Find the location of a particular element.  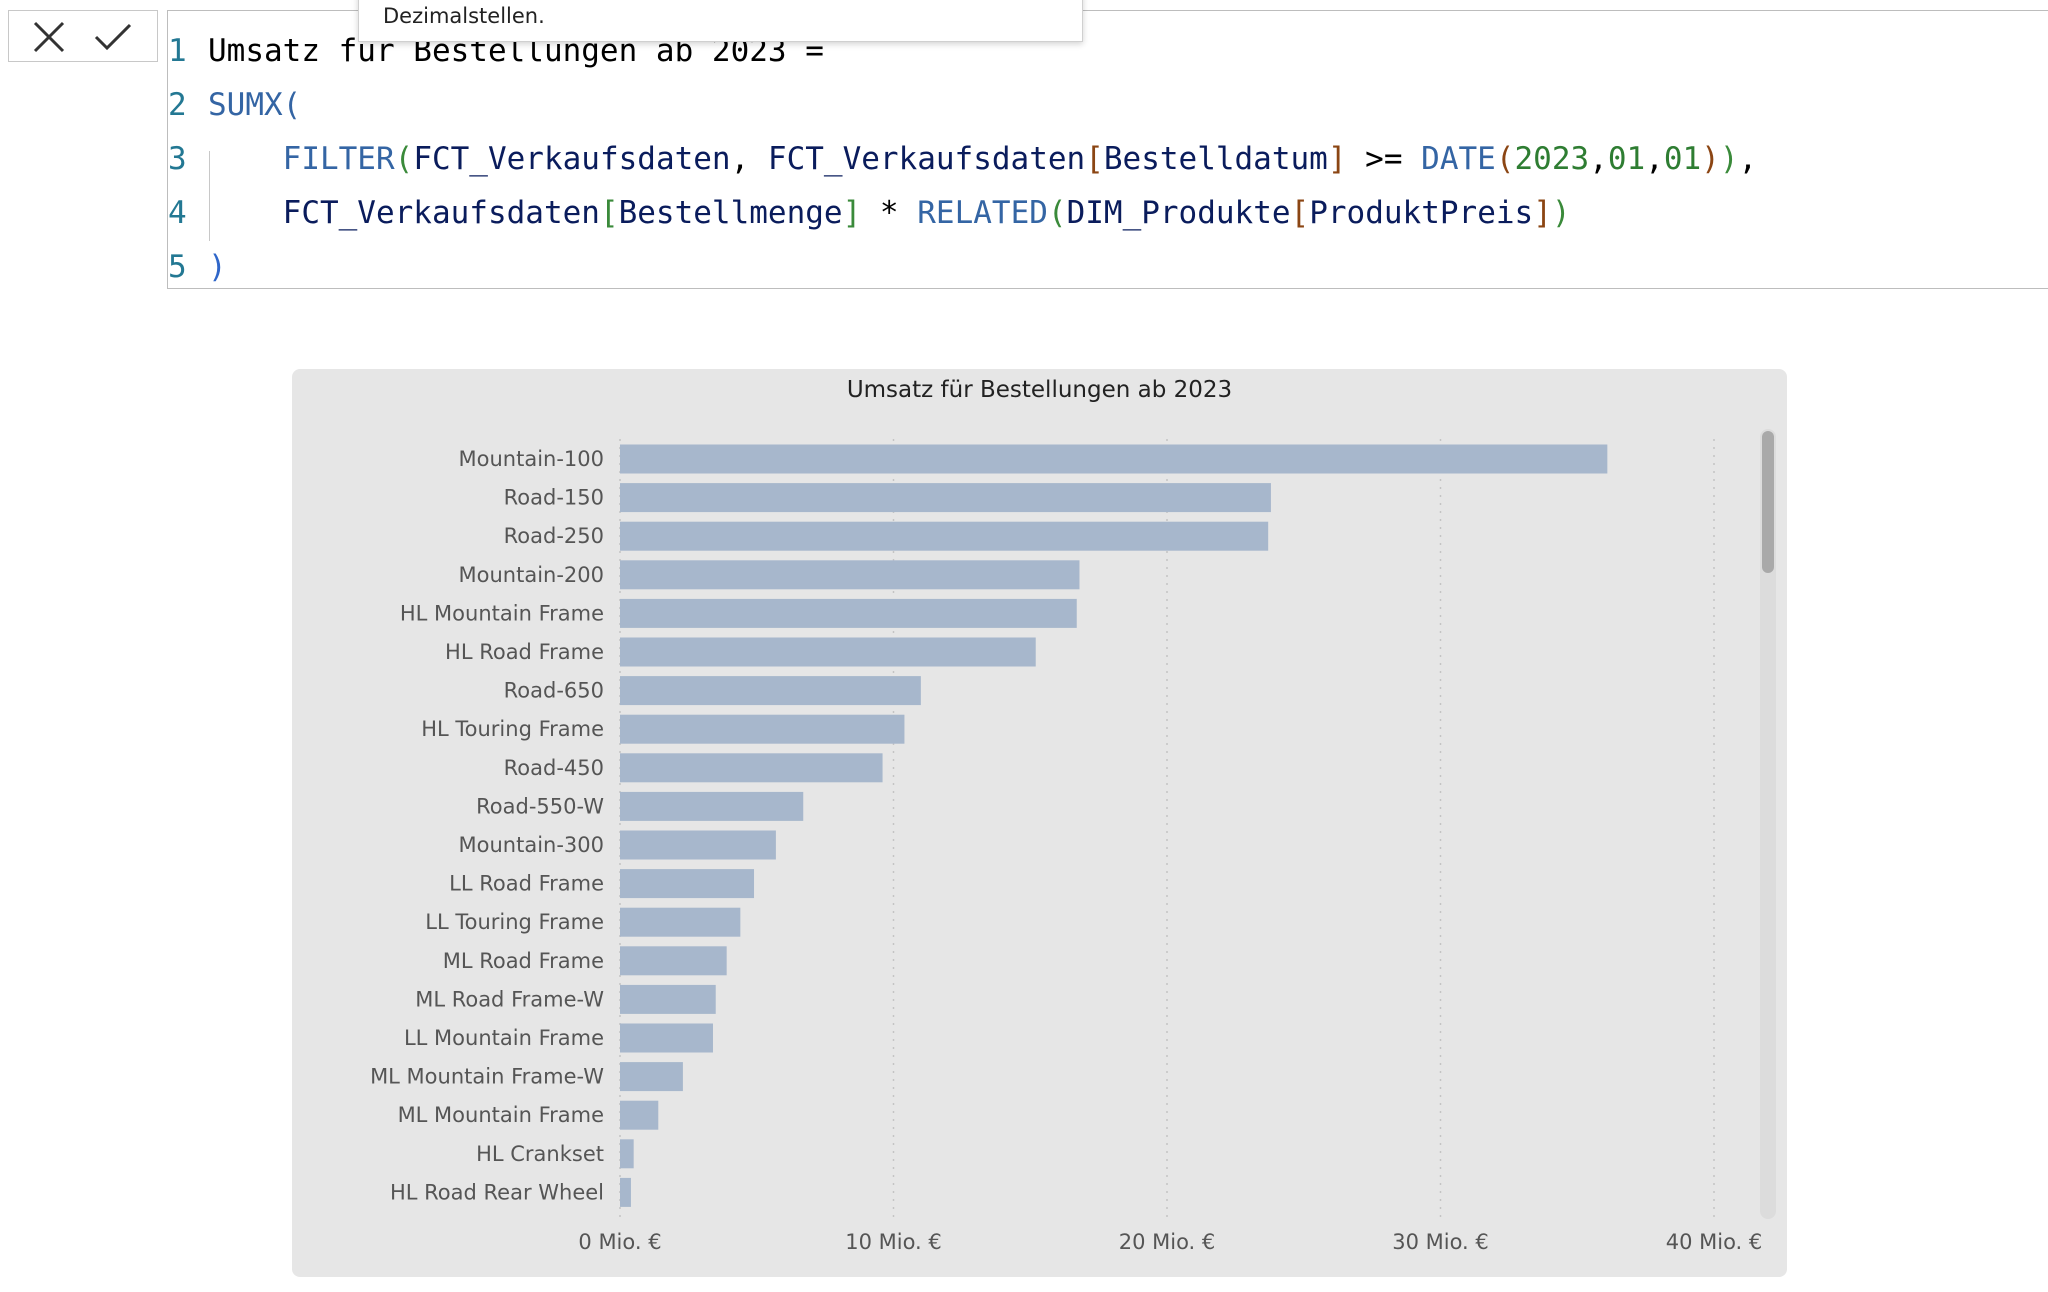

category-label: HL Crankset is located at coordinates (540, 1154).